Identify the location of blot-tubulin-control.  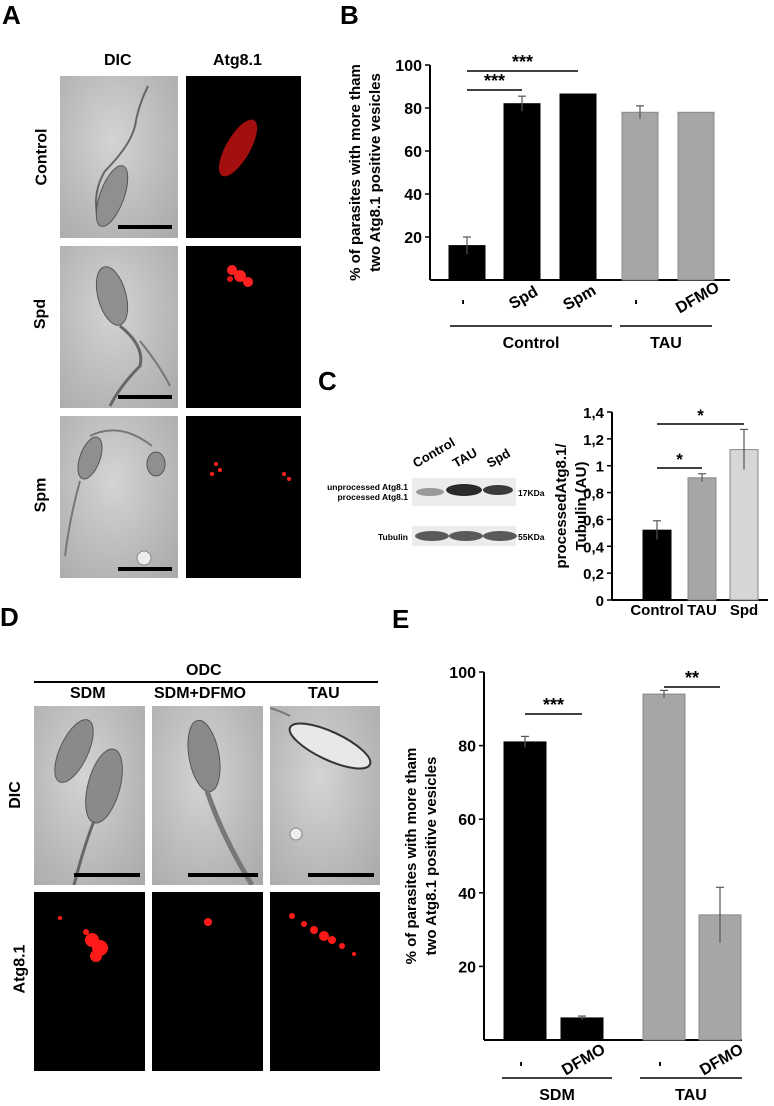
(432, 536).